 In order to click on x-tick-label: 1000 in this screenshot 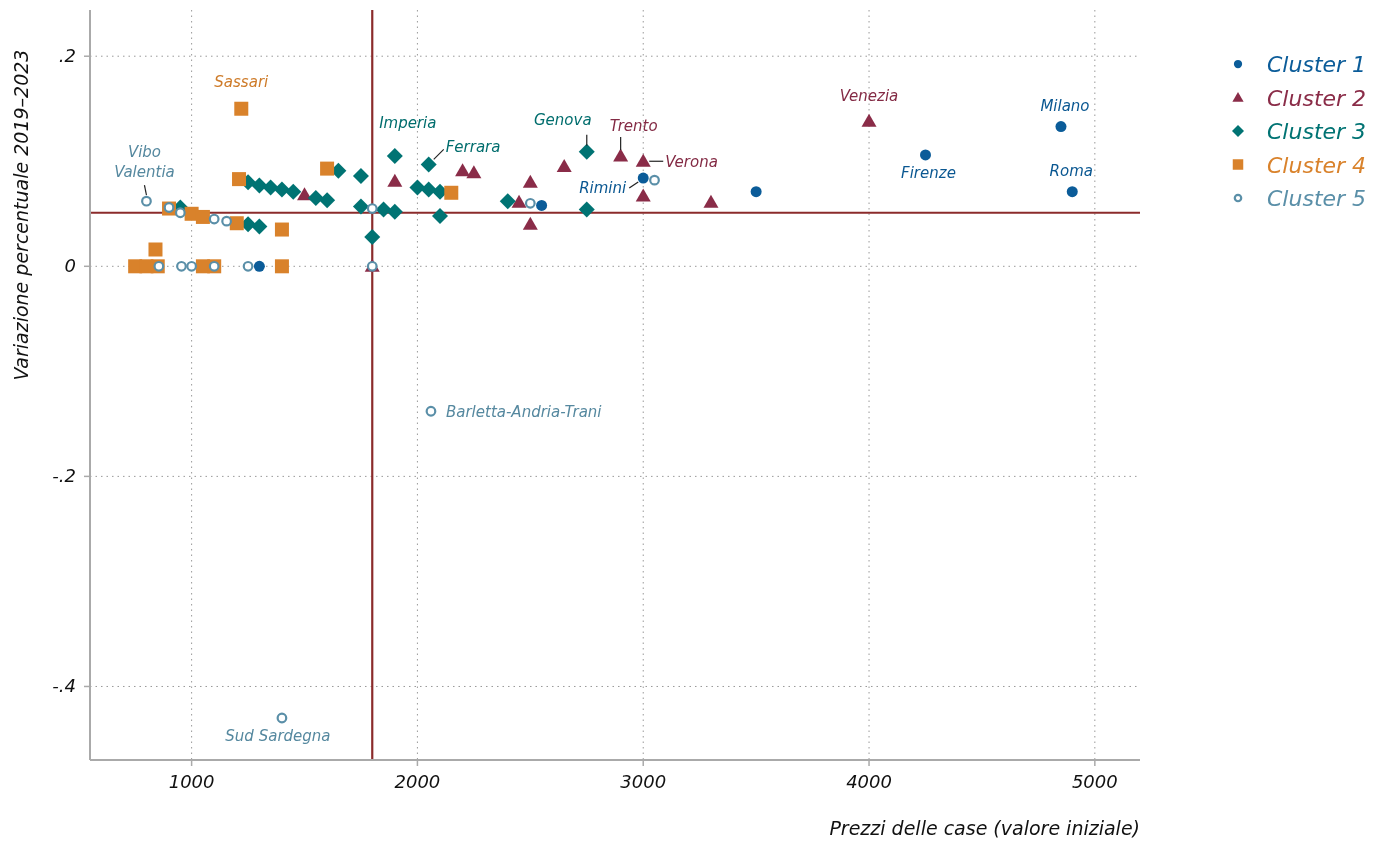, I will do `click(191, 781)`.